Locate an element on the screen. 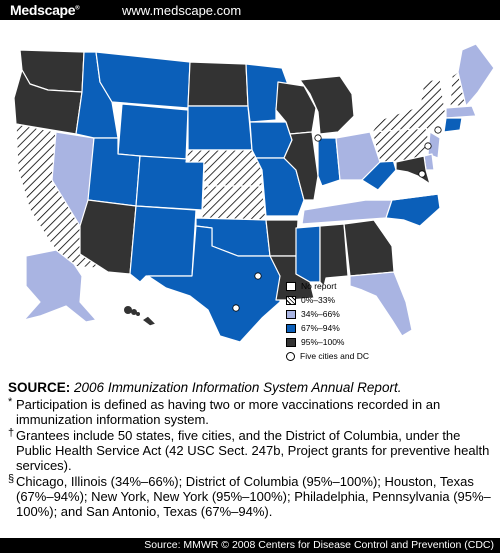  state-ma is located at coordinates (461, 112).